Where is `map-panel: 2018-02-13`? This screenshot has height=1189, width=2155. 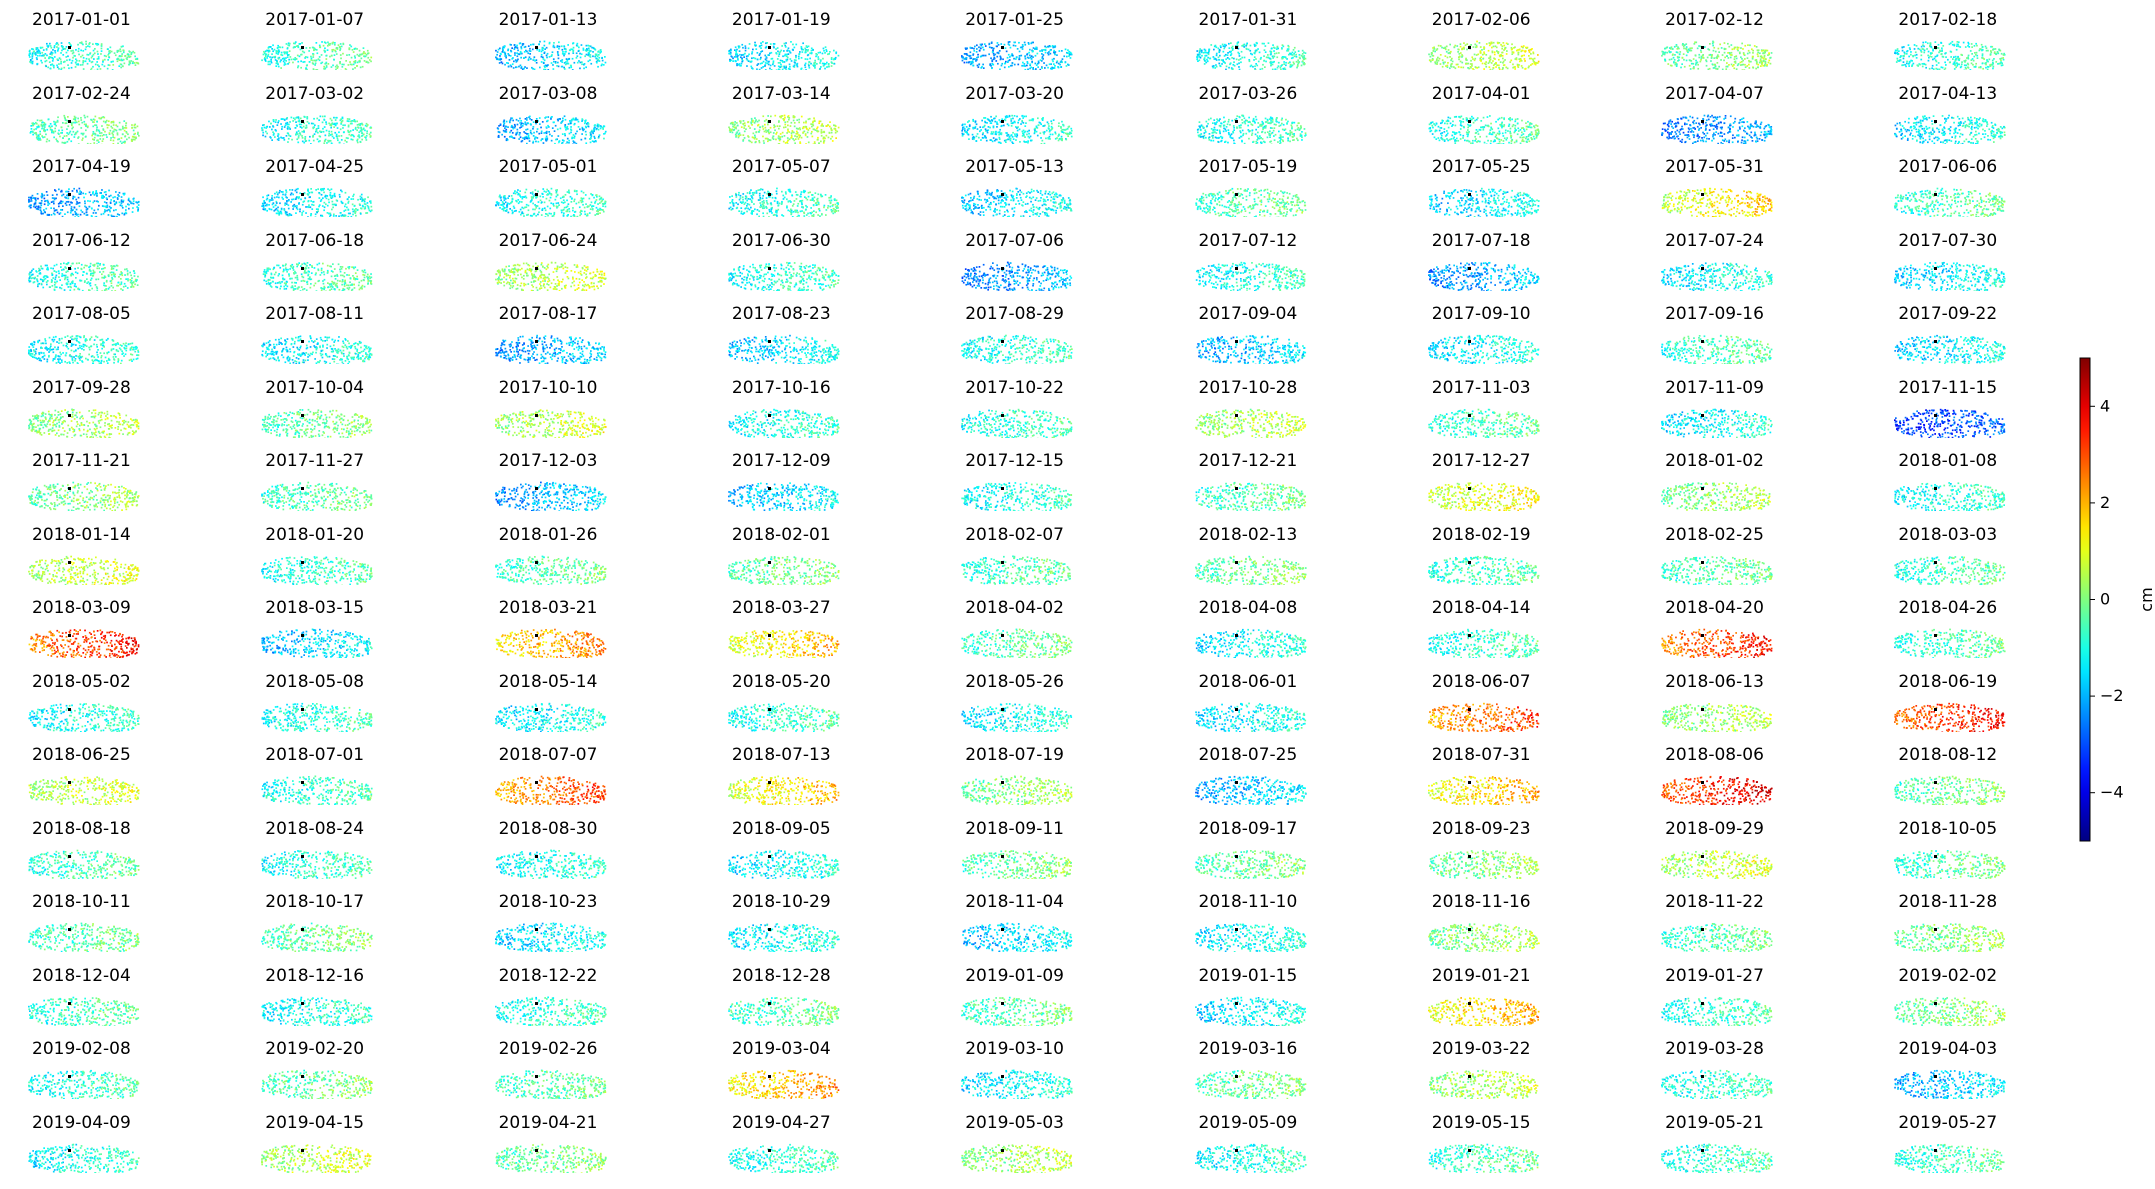 map-panel: 2018-02-13 is located at coordinates (1267, 550).